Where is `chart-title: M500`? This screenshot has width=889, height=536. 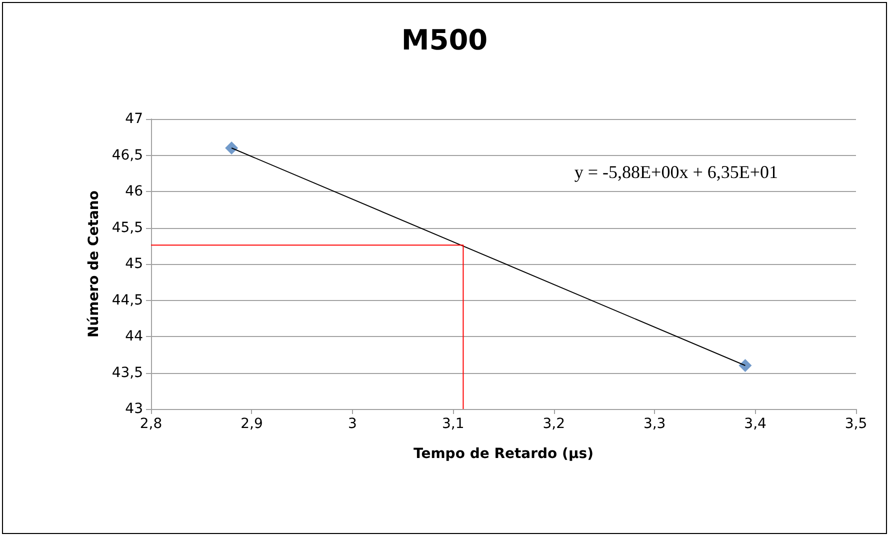 chart-title: M500 is located at coordinates (444, 40).